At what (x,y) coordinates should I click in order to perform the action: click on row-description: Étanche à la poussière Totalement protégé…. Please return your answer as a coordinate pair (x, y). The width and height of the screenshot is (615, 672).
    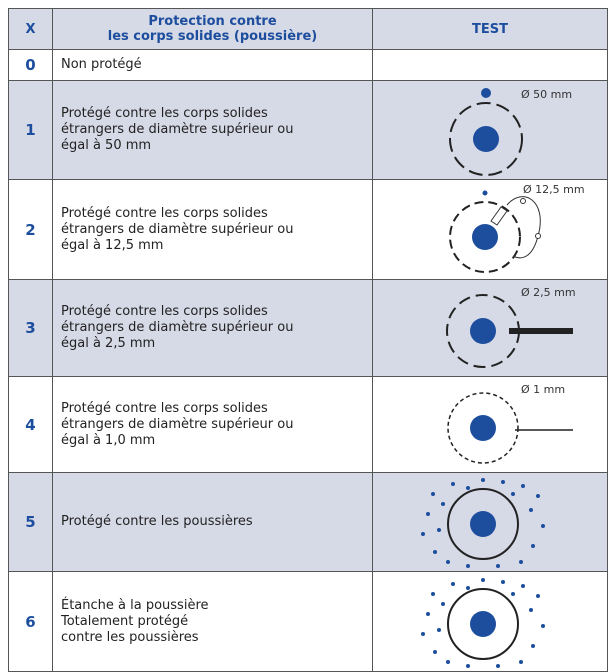
    Looking at the image, I should click on (212, 621).